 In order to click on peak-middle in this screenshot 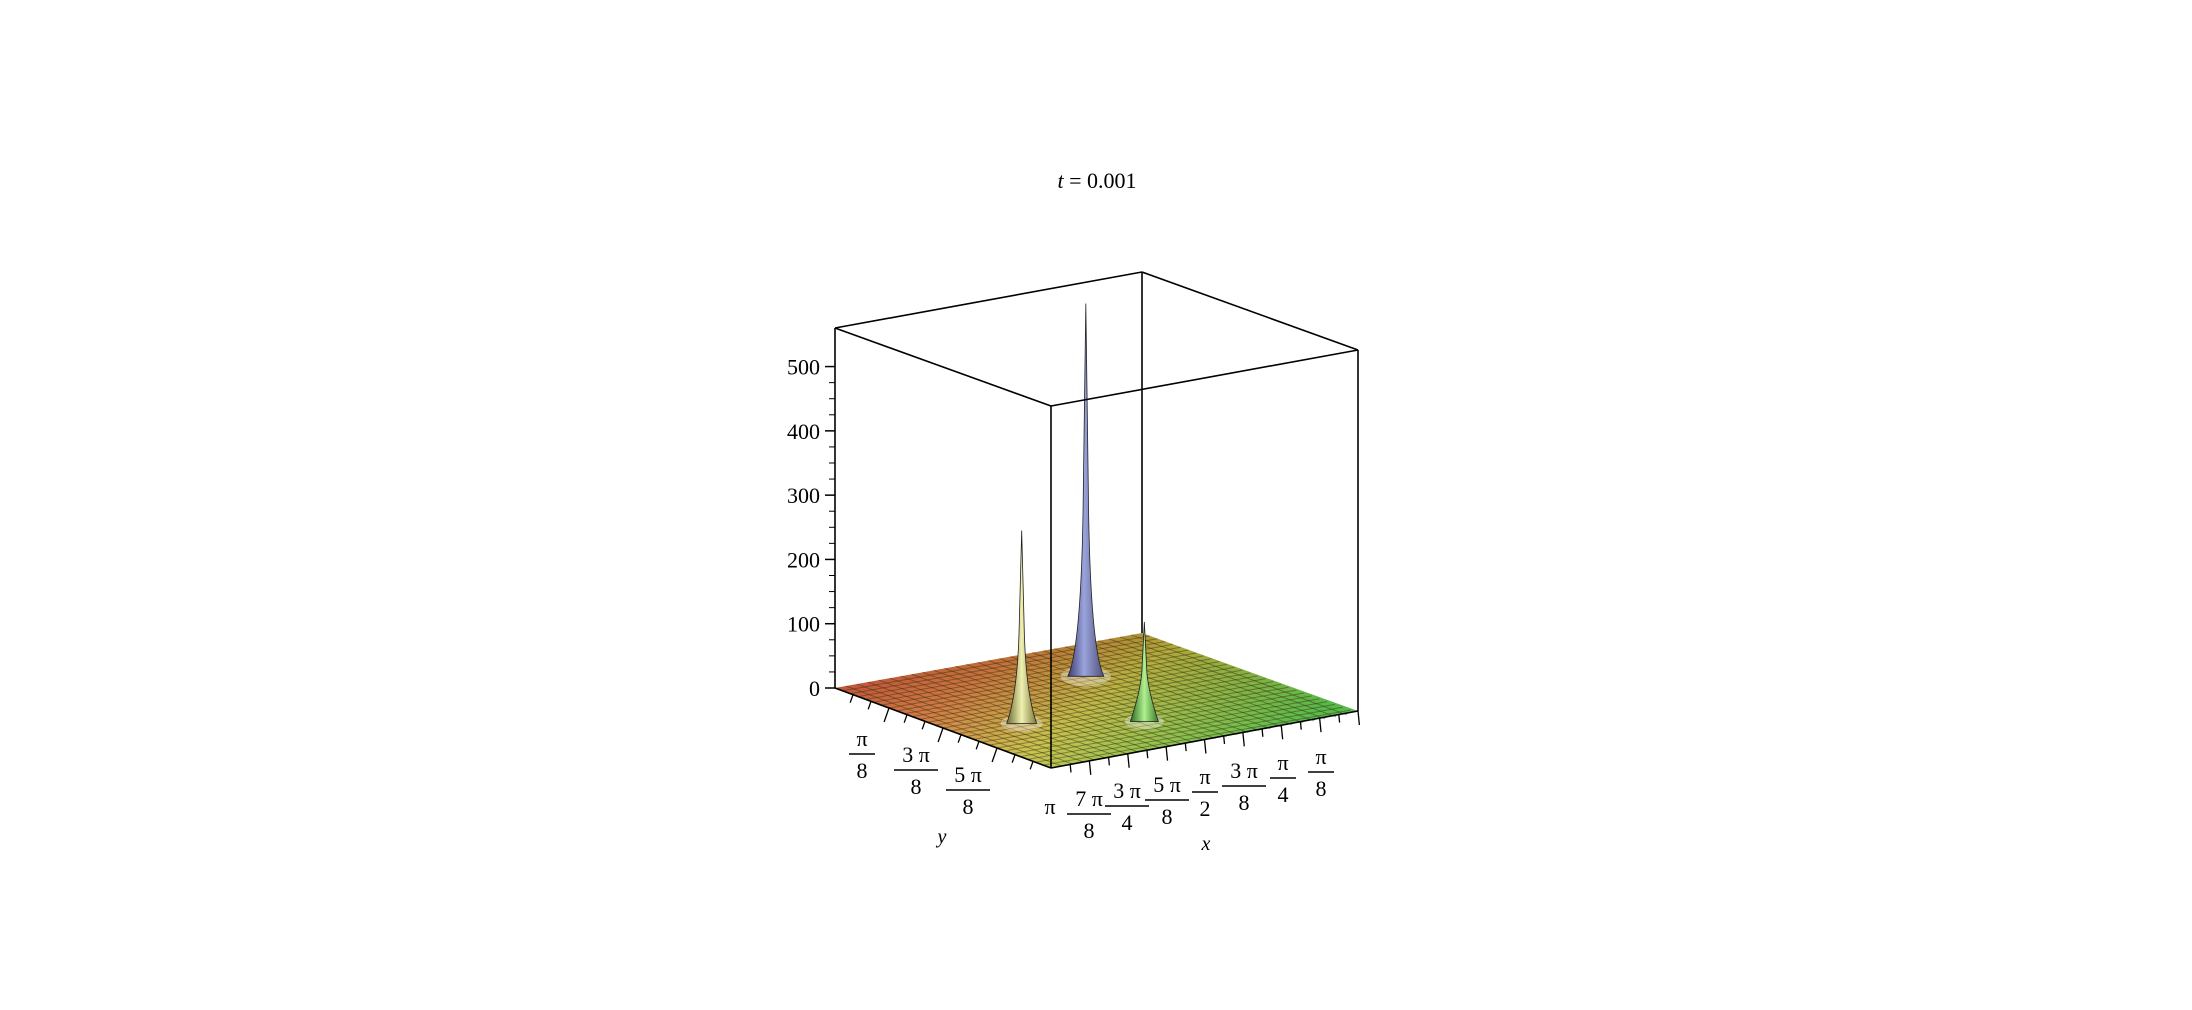, I will do `click(1021, 631)`.